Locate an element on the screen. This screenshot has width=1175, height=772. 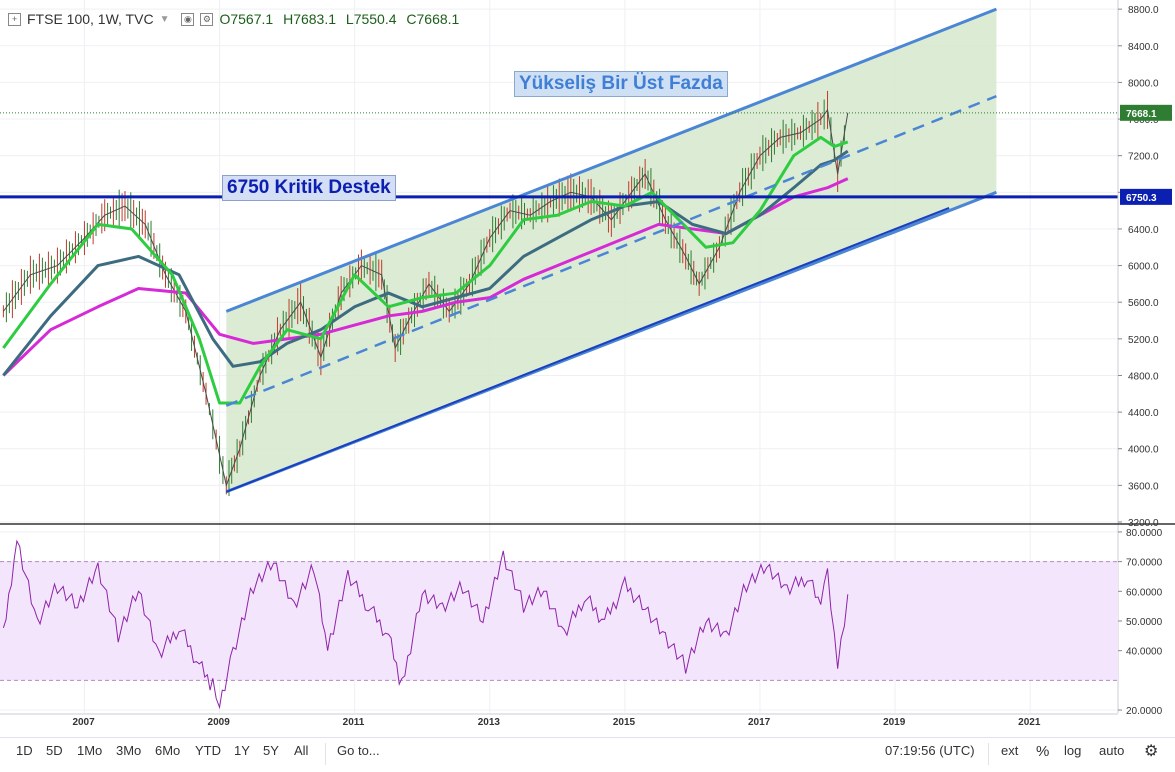
high-value: H7683.1 is located at coordinates (310, 19).